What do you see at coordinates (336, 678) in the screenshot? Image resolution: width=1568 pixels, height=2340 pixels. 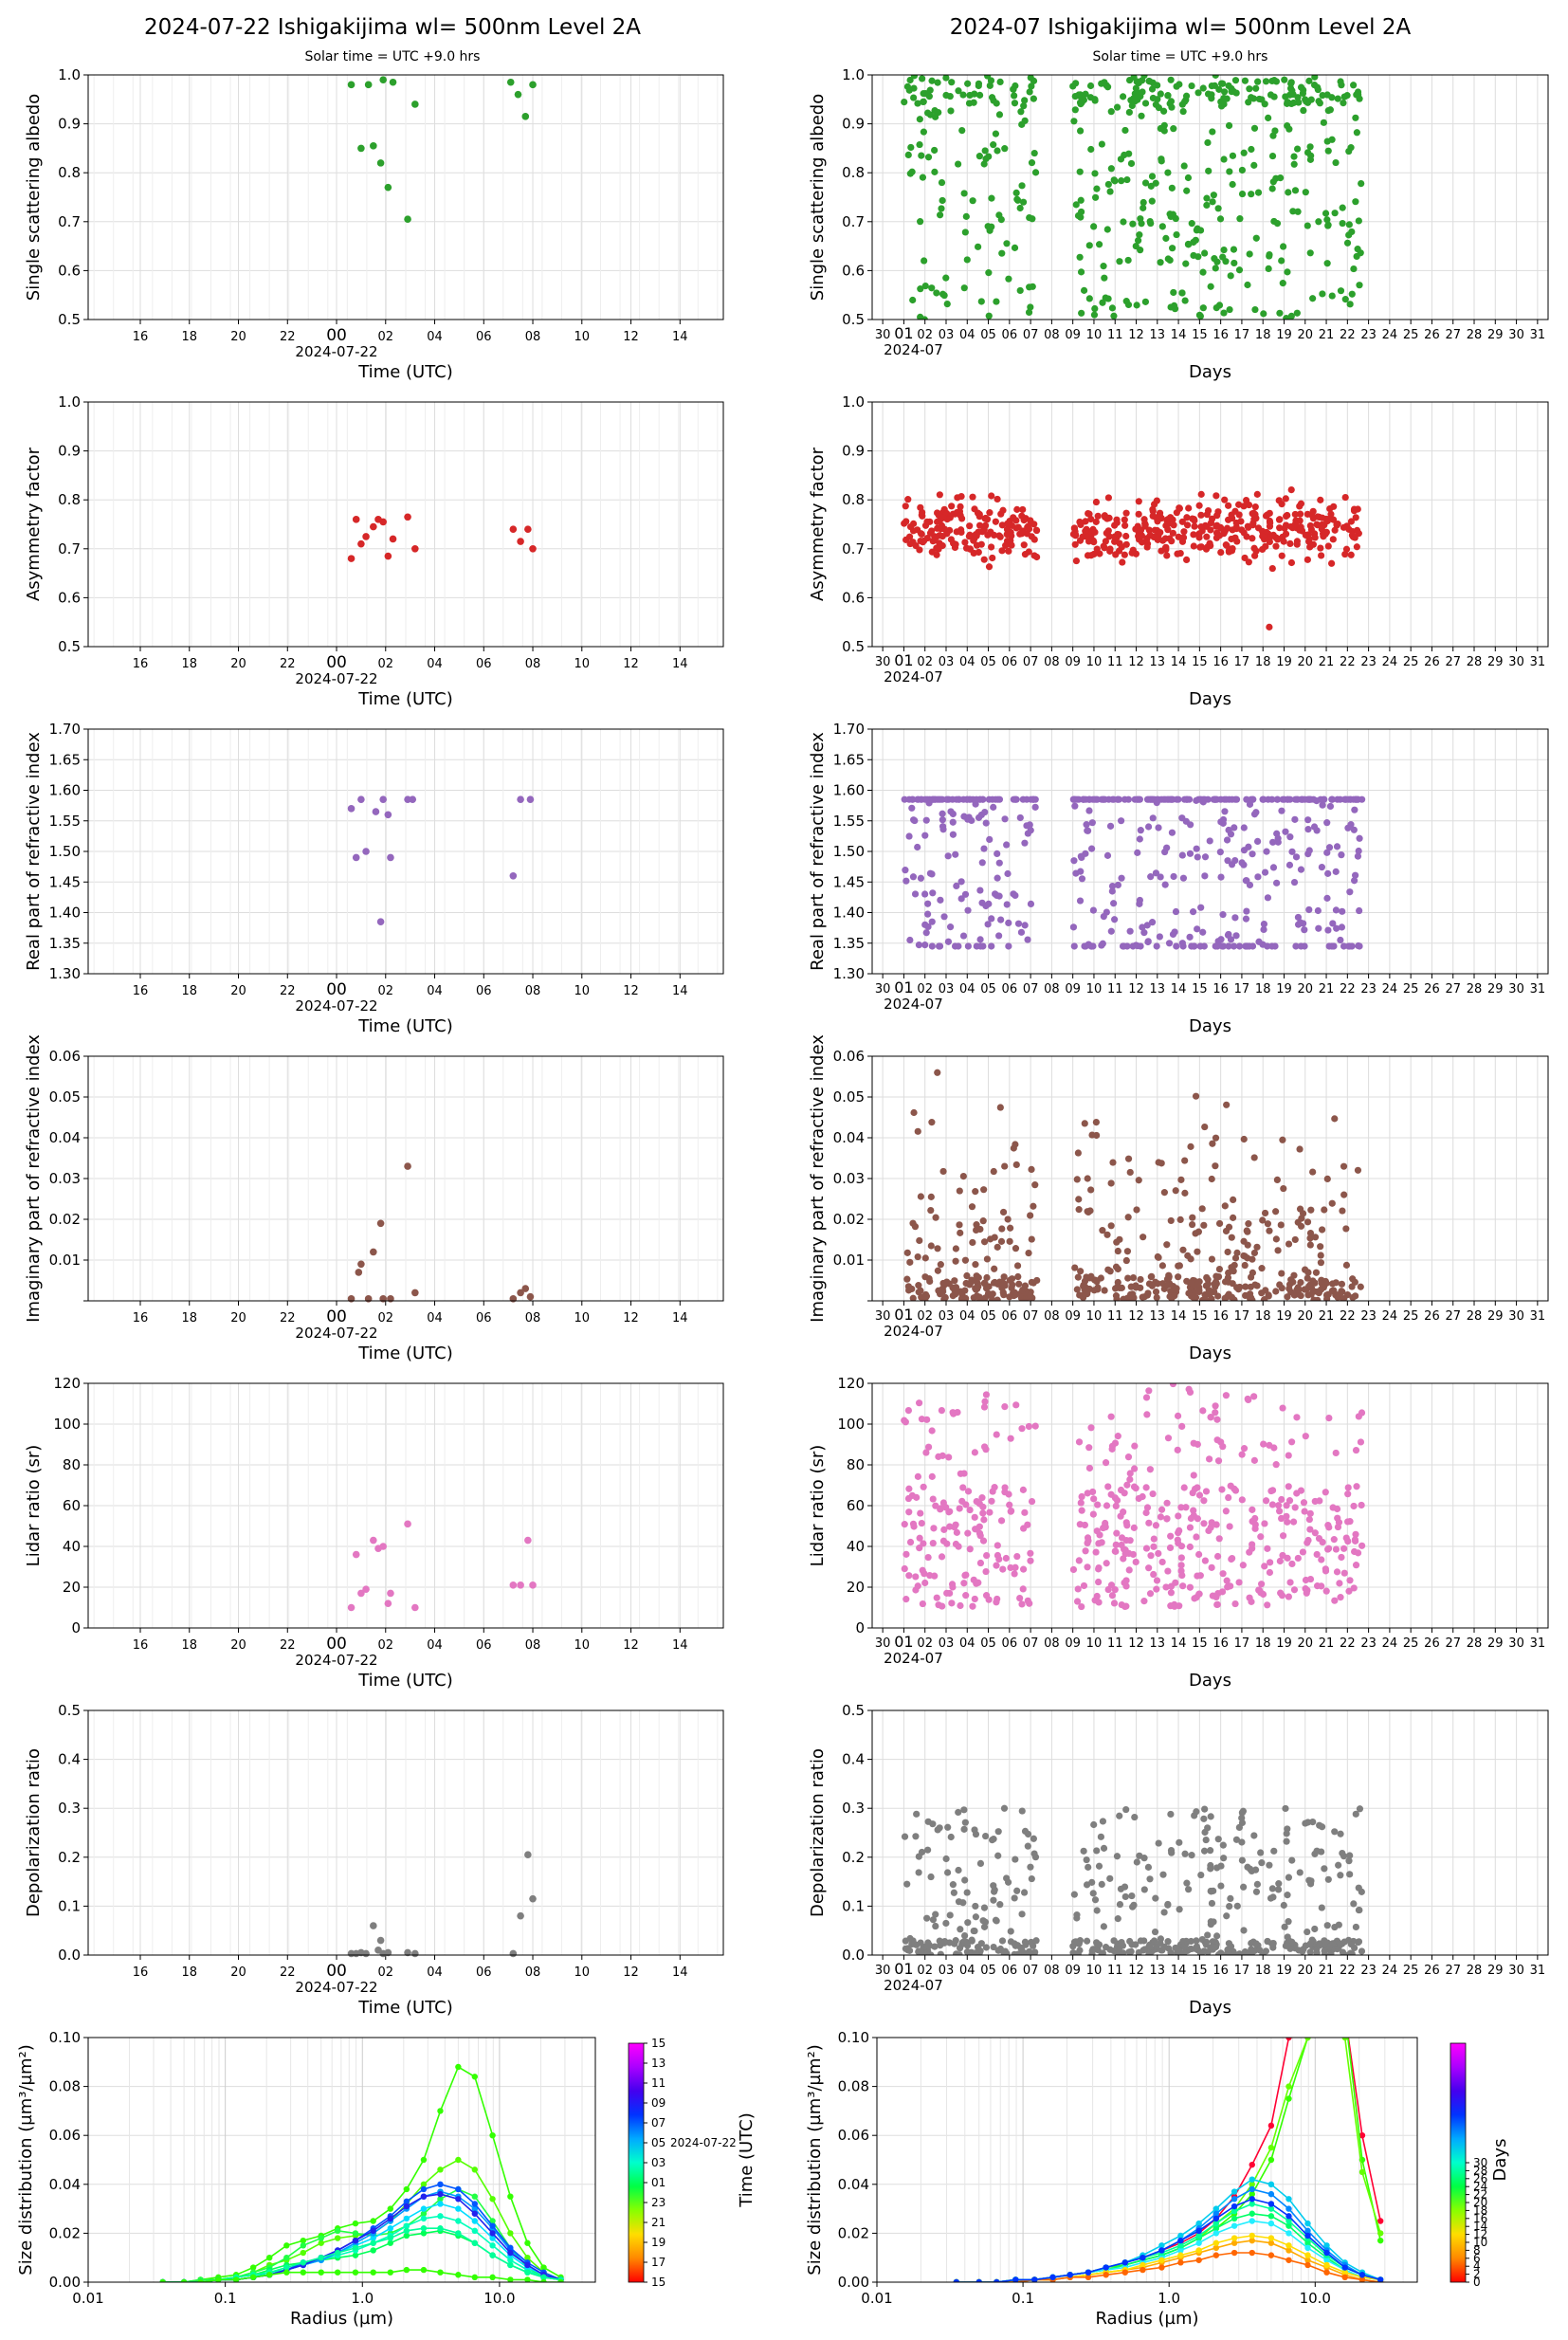 I see `x-date-label: 2024-07-22` at bounding box center [336, 678].